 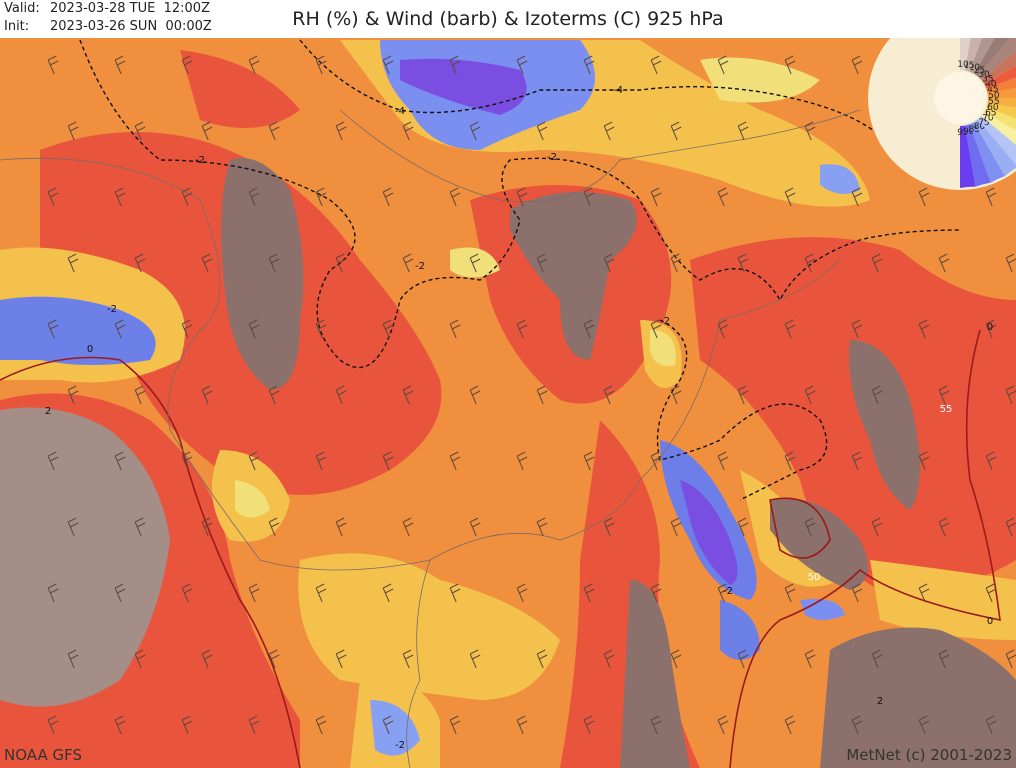 What do you see at coordinates (990, 113) in the screenshot?
I see `legend-label: 65` at bounding box center [990, 113].